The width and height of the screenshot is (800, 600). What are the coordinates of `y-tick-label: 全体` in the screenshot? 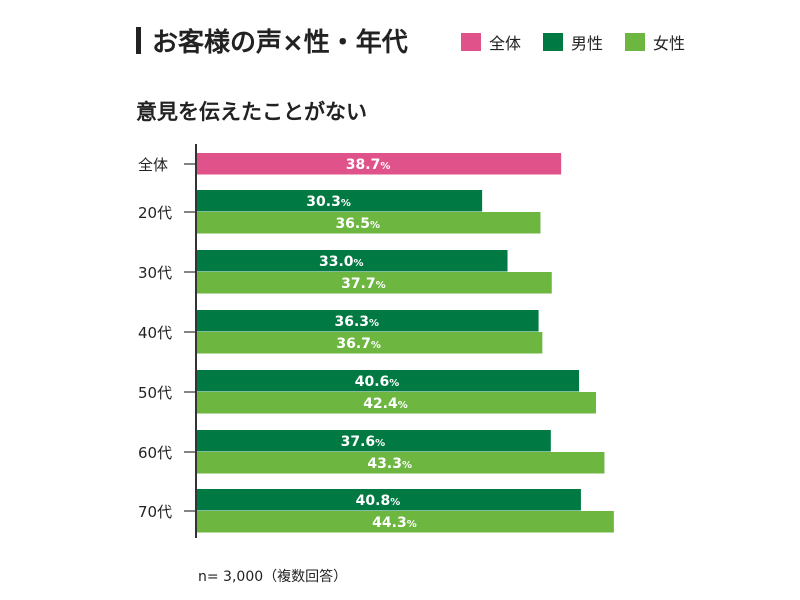 It's located at (153, 165).